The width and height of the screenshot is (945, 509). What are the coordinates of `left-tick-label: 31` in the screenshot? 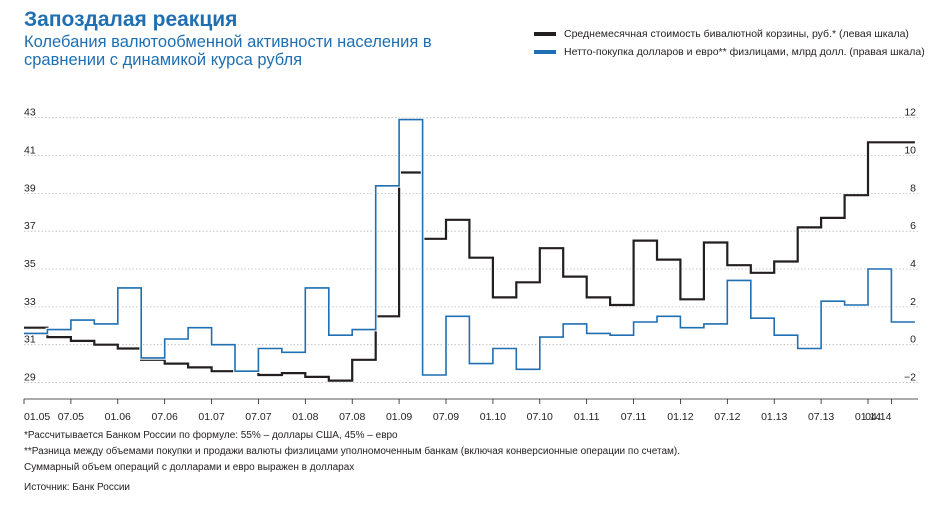 It's located at (30, 340).